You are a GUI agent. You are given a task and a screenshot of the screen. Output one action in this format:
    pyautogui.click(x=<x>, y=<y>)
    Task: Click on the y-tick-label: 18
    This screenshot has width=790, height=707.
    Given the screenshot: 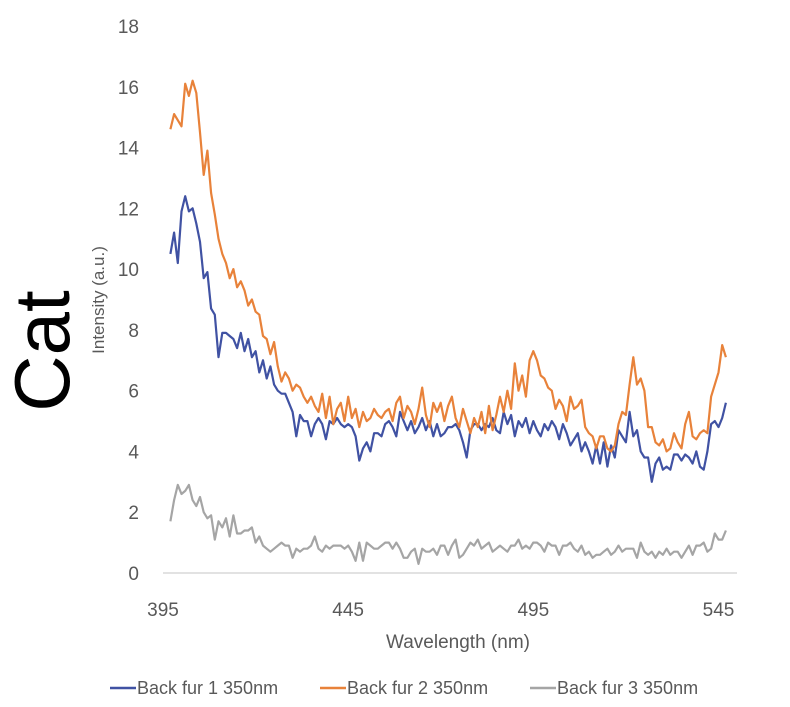 What is the action you would take?
    pyautogui.click(x=128, y=27)
    